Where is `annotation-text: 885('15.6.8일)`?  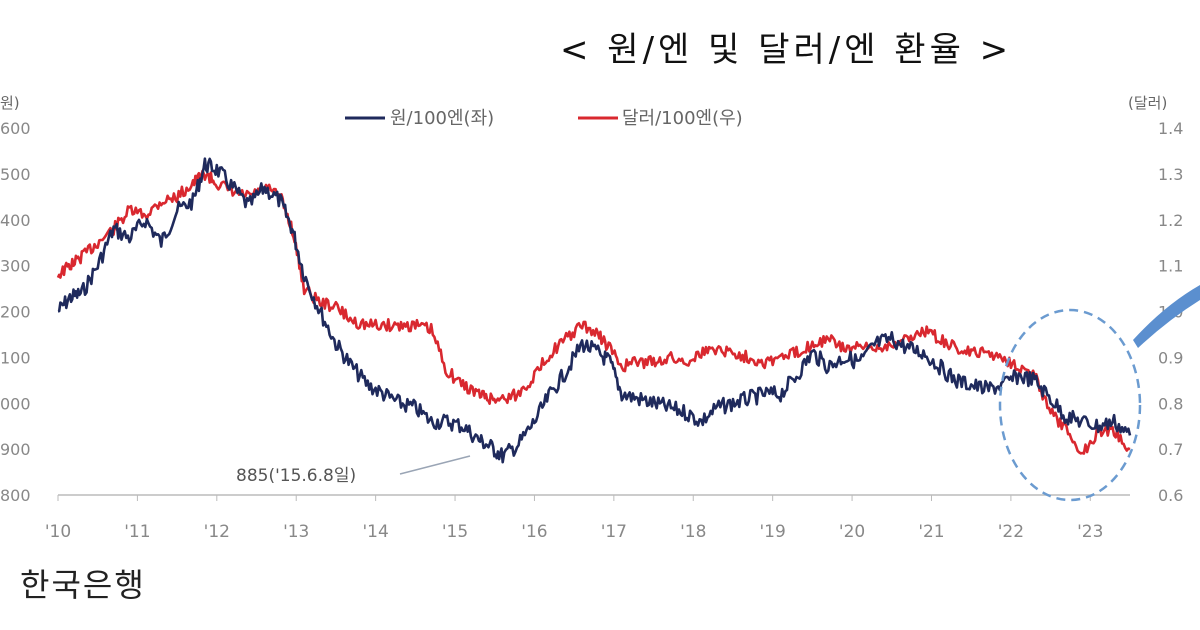 annotation-text: 885('15.6.8일) is located at coordinates (296, 476).